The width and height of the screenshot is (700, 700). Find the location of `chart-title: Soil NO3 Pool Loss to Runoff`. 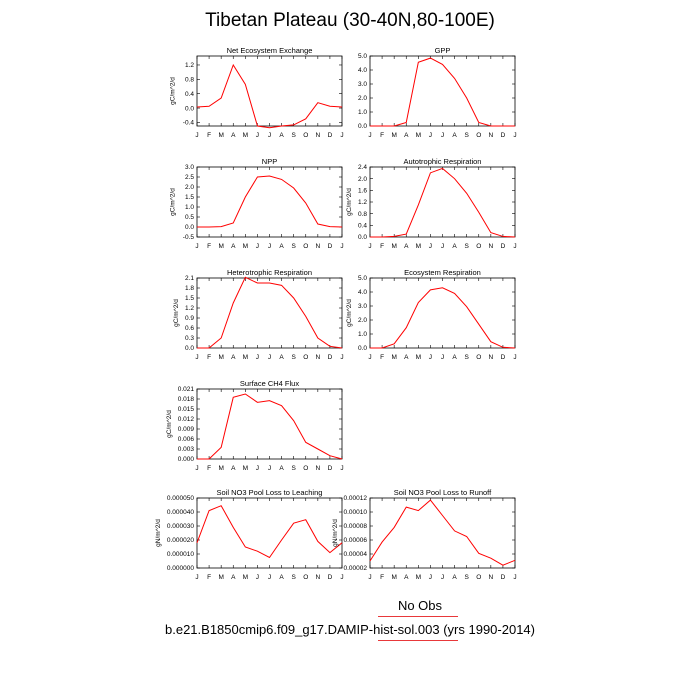

chart-title: Soil NO3 Pool Loss to Runoff is located at coordinates (443, 492).